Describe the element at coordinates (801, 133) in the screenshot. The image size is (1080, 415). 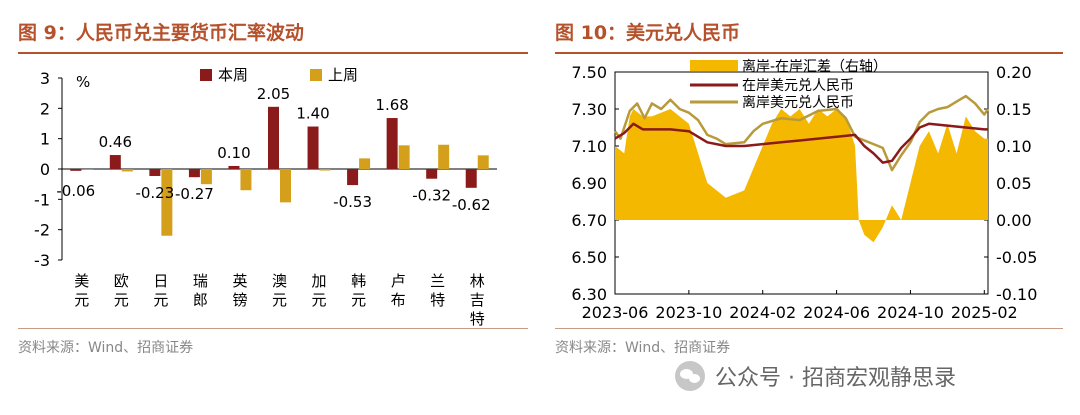
I see `c2-offshore-line` at that location.